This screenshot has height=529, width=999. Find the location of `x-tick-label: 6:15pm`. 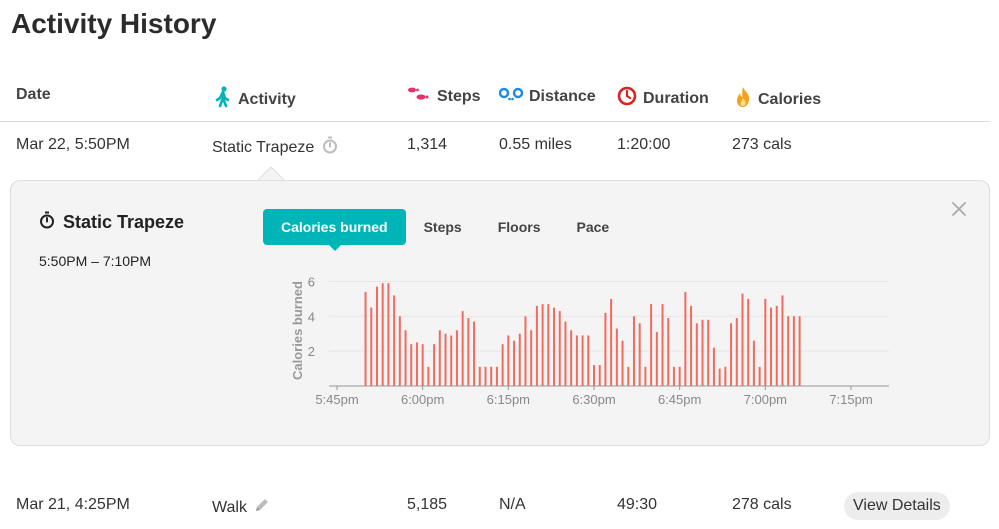

x-tick-label: 6:15pm is located at coordinates (508, 399).